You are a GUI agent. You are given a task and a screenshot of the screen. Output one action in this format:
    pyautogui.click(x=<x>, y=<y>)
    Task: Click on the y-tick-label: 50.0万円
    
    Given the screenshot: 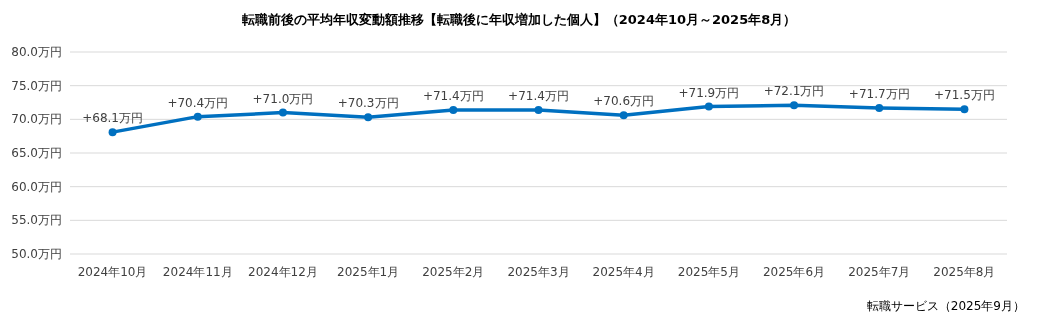 What is the action you would take?
    pyautogui.click(x=36, y=254)
    